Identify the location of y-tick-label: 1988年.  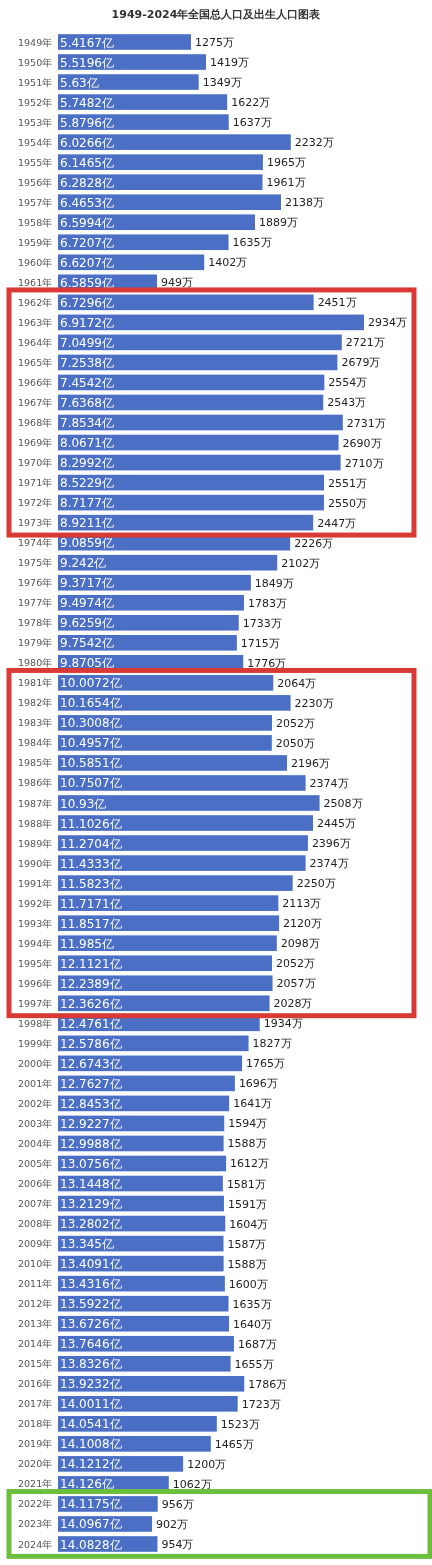
(35, 823).